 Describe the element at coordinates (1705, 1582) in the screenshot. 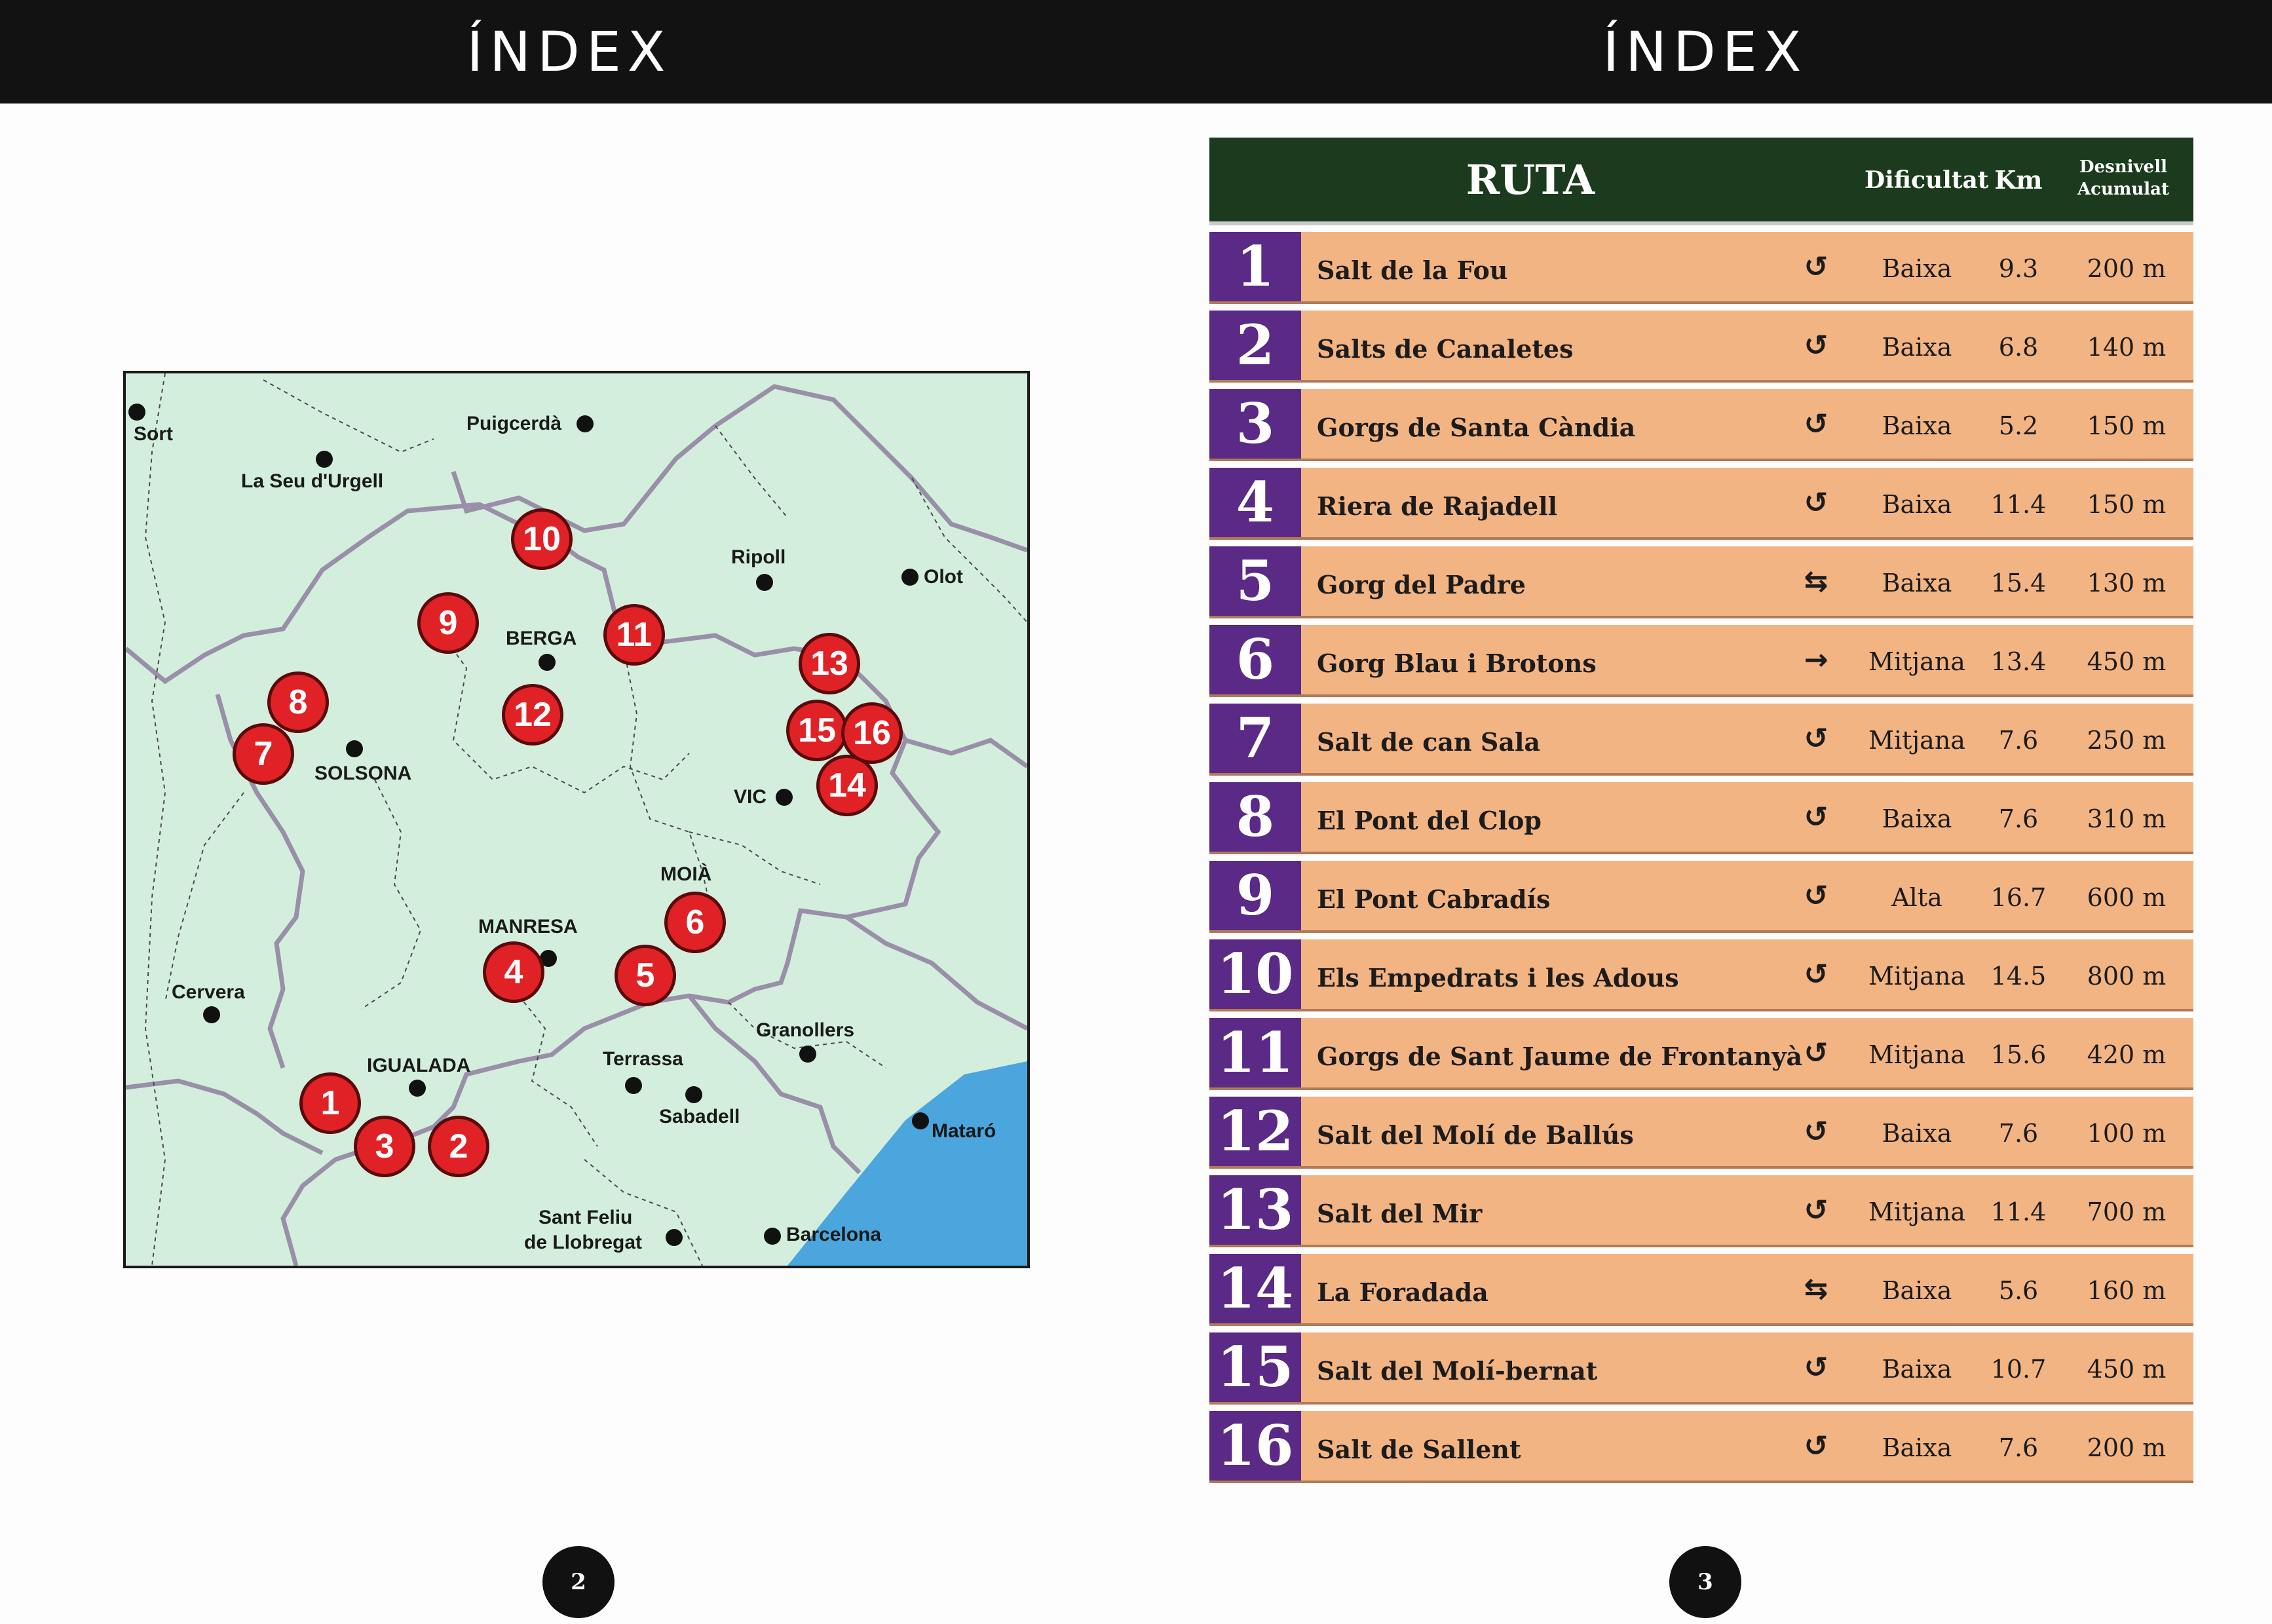

I see `page-number: 3` at that location.